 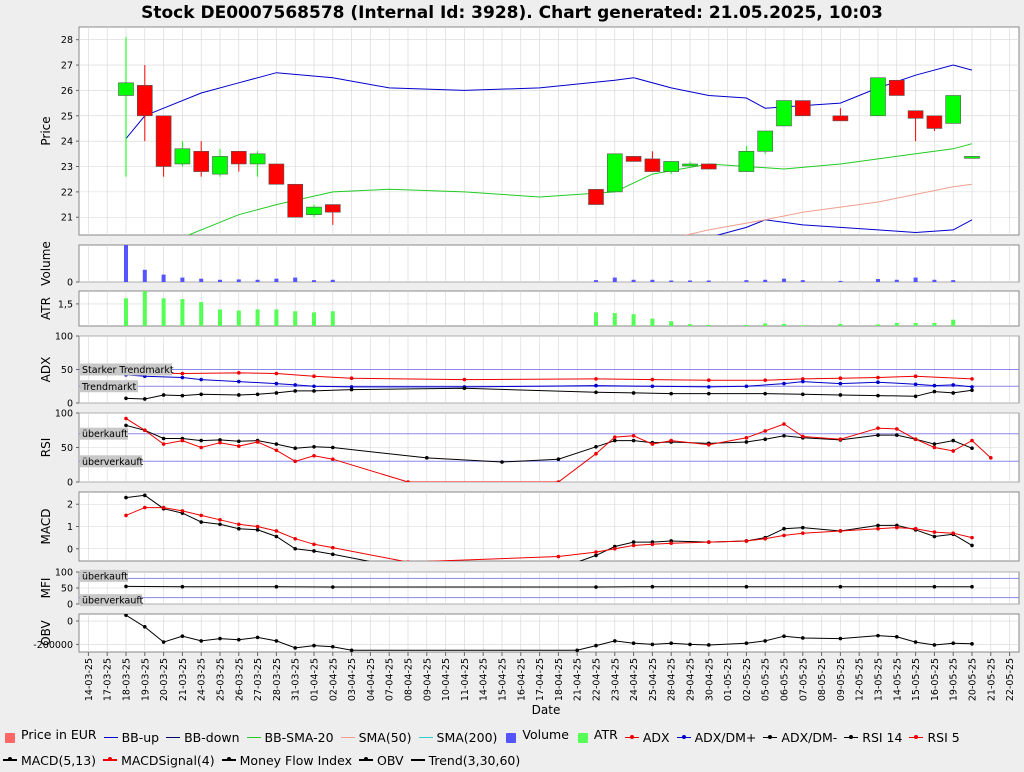 What do you see at coordinates (290, 737) in the screenshot?
I see `legend-item: BB-SMA-20` at bounding box center [290, 737].